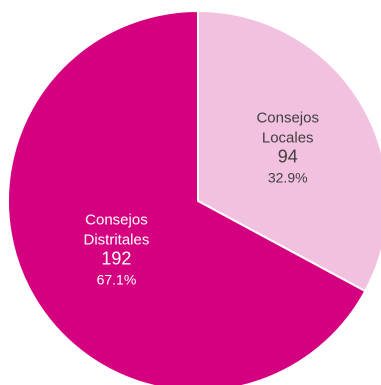 The image size is (381, 385). What do you see at coordinates (288, 177) in the screenshot?
I see `slice-percent: 32.9%` at bounding box center [288, 177].